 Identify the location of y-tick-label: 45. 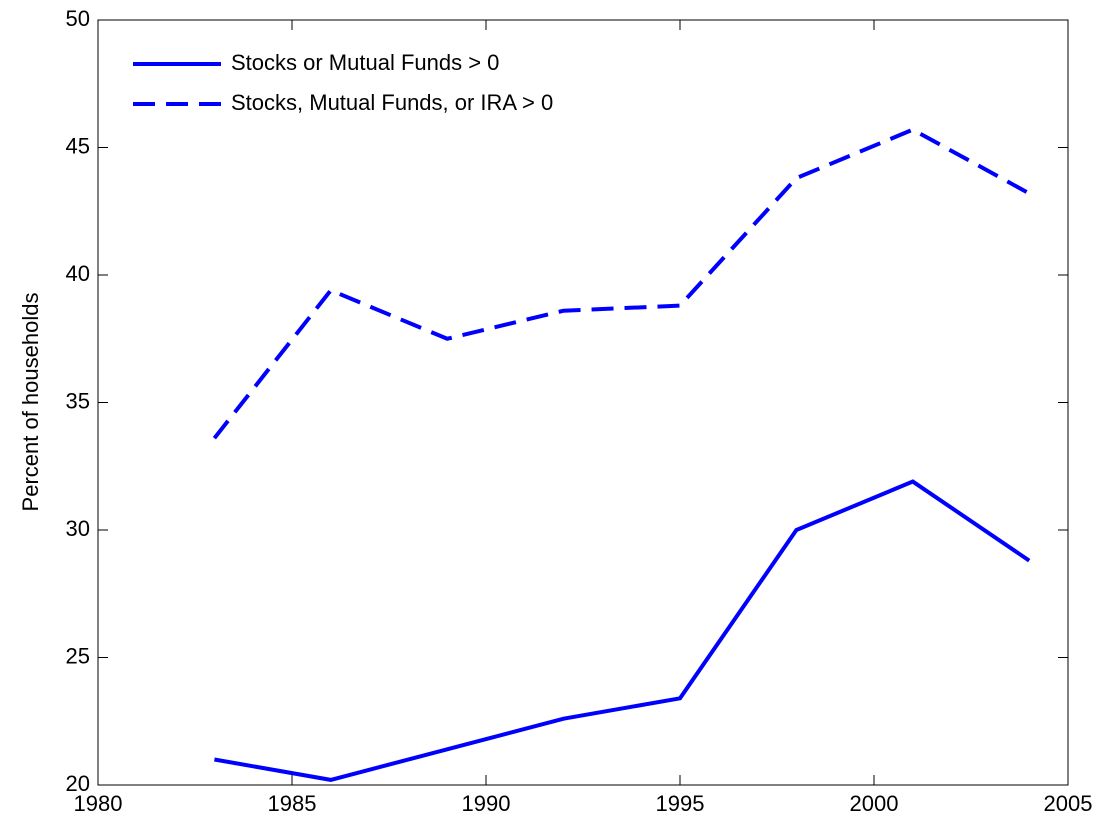
(78, 145).